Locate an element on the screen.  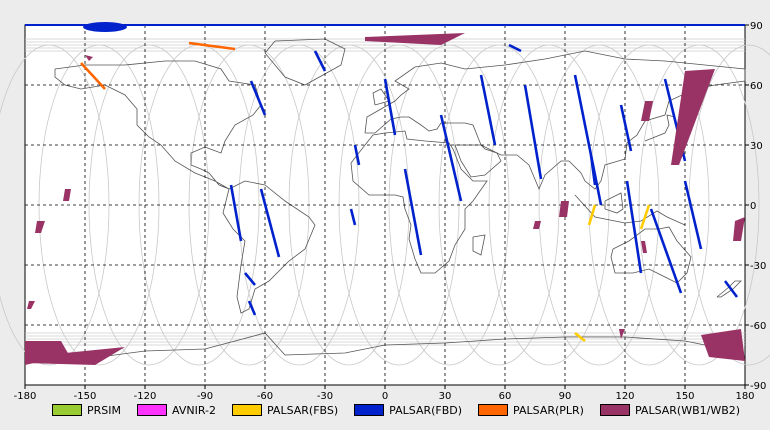
x-axis-ticks: -180 -150 -120 -90 -60 -30 0 30 60 90 120 150 180 is located at coordinates (384, 393).